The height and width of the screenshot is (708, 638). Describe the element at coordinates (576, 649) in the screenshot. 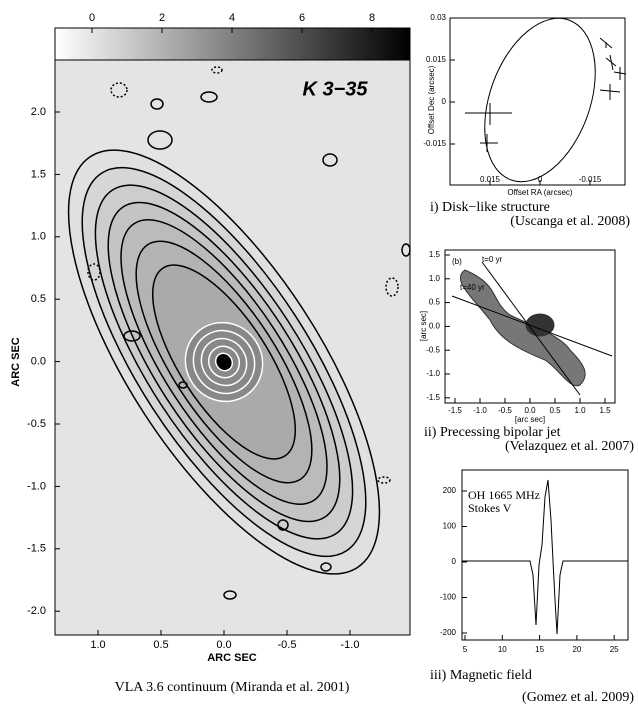

I see `x-tick-label: 20` at that location.